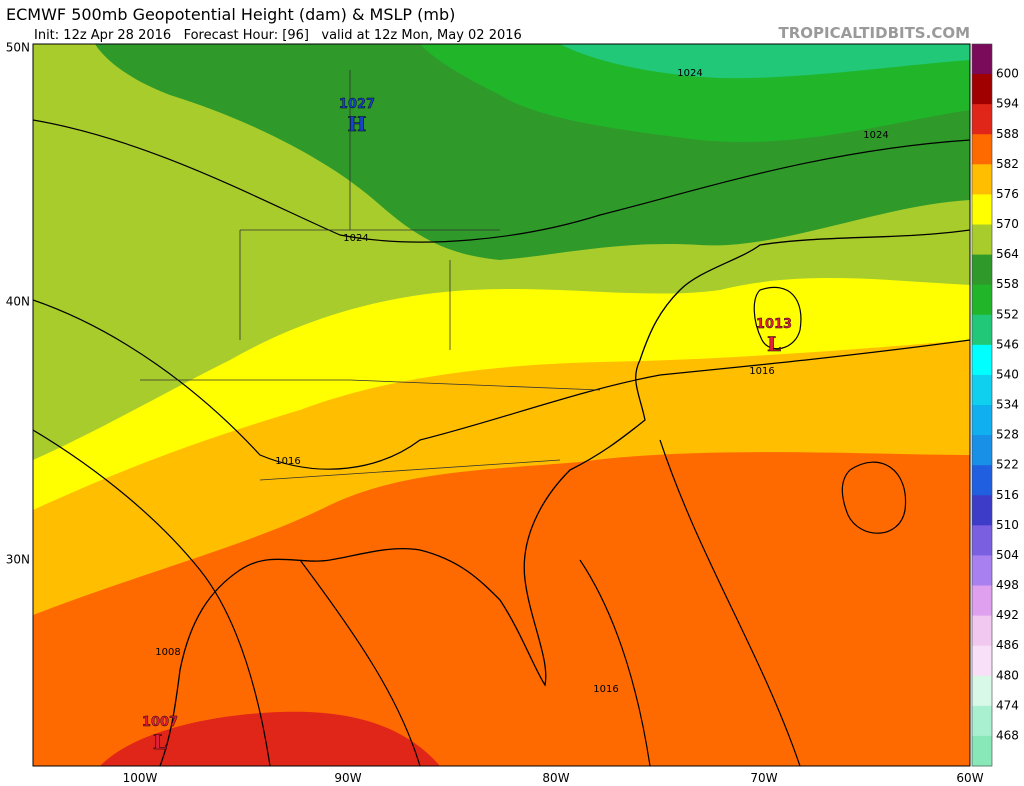  What do you see at coordinates (357, 124) in the screenshot?
I see `pressure-symbol: H` at bounding box center [357, 124].